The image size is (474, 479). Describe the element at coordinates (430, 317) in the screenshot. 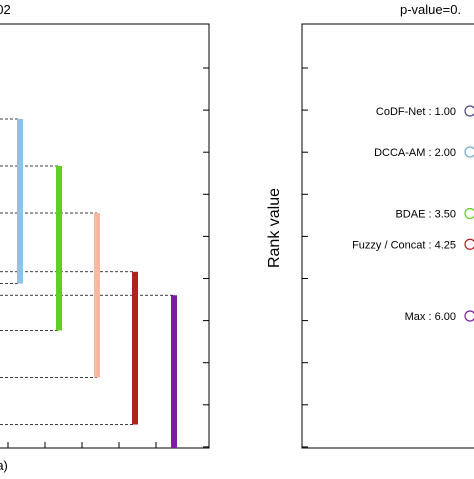

I see `point-label: Max : 6.00` at that location.